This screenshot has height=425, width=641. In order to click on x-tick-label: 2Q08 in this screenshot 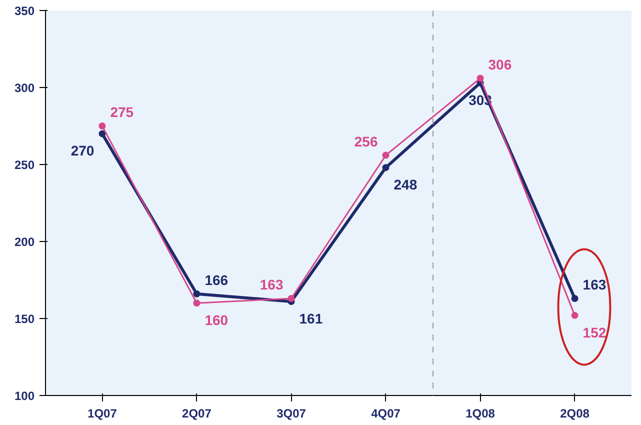, I will do `click(575, 413)`.